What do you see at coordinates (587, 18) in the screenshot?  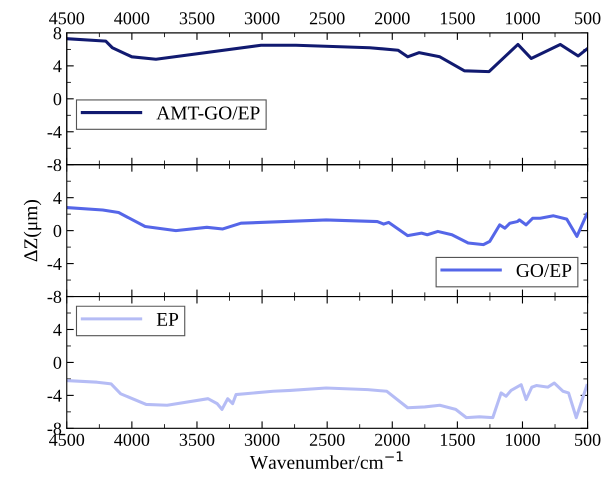 I see `x2-tick-label: 500` at bounding box center [587, 18].